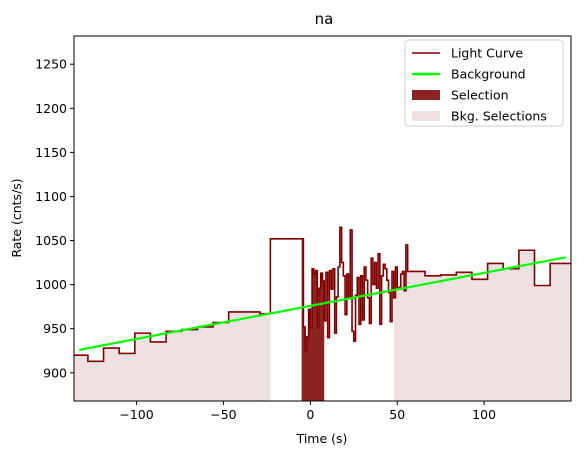 The width and height of the screenshot is (584, 455). I want to click on chart-title: na, so click(324, 19).